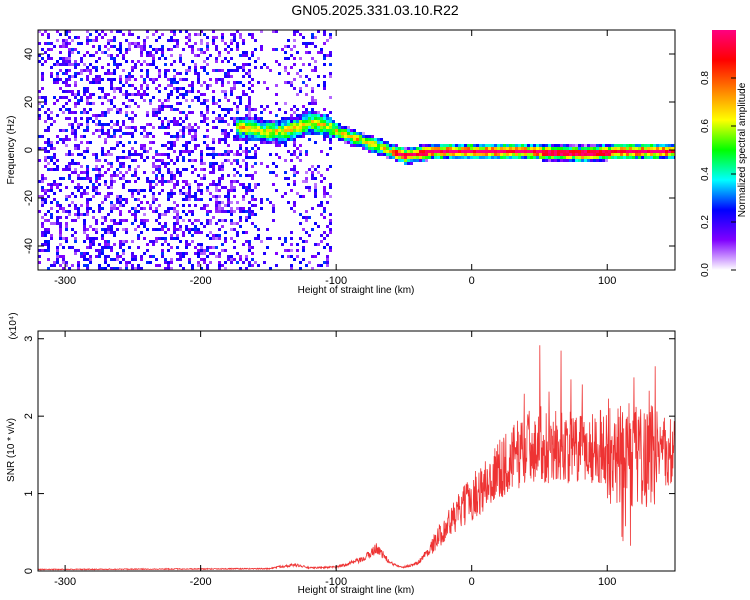 The height and width of the screenshot is (600, 750). What do you see at coordinates (29, 246) in the screenshot?
I see `y-tick-label: -40` at bounding box center [29, 246].